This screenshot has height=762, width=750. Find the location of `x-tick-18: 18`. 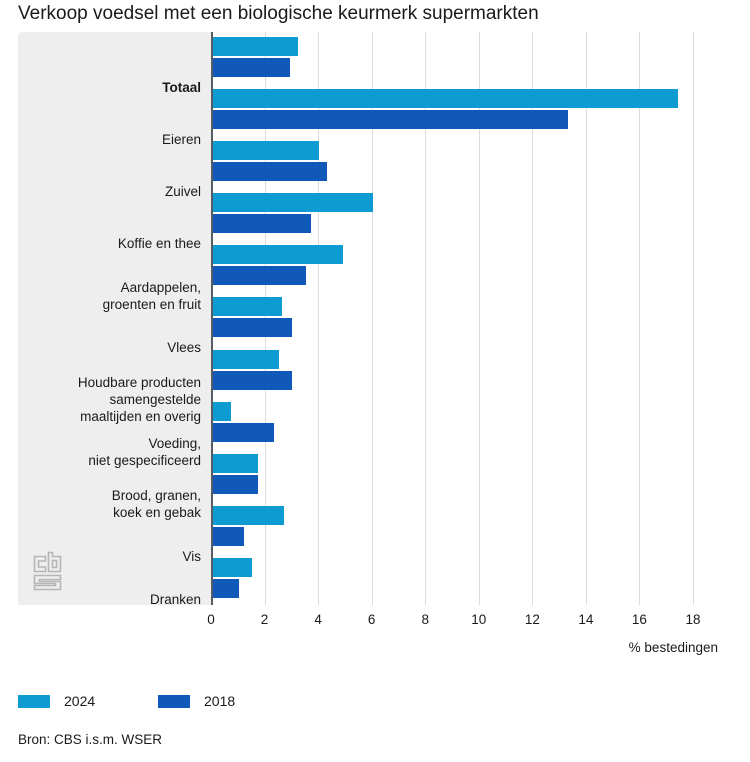

x-tick-18: 18 is located at coordinates (693, 619).